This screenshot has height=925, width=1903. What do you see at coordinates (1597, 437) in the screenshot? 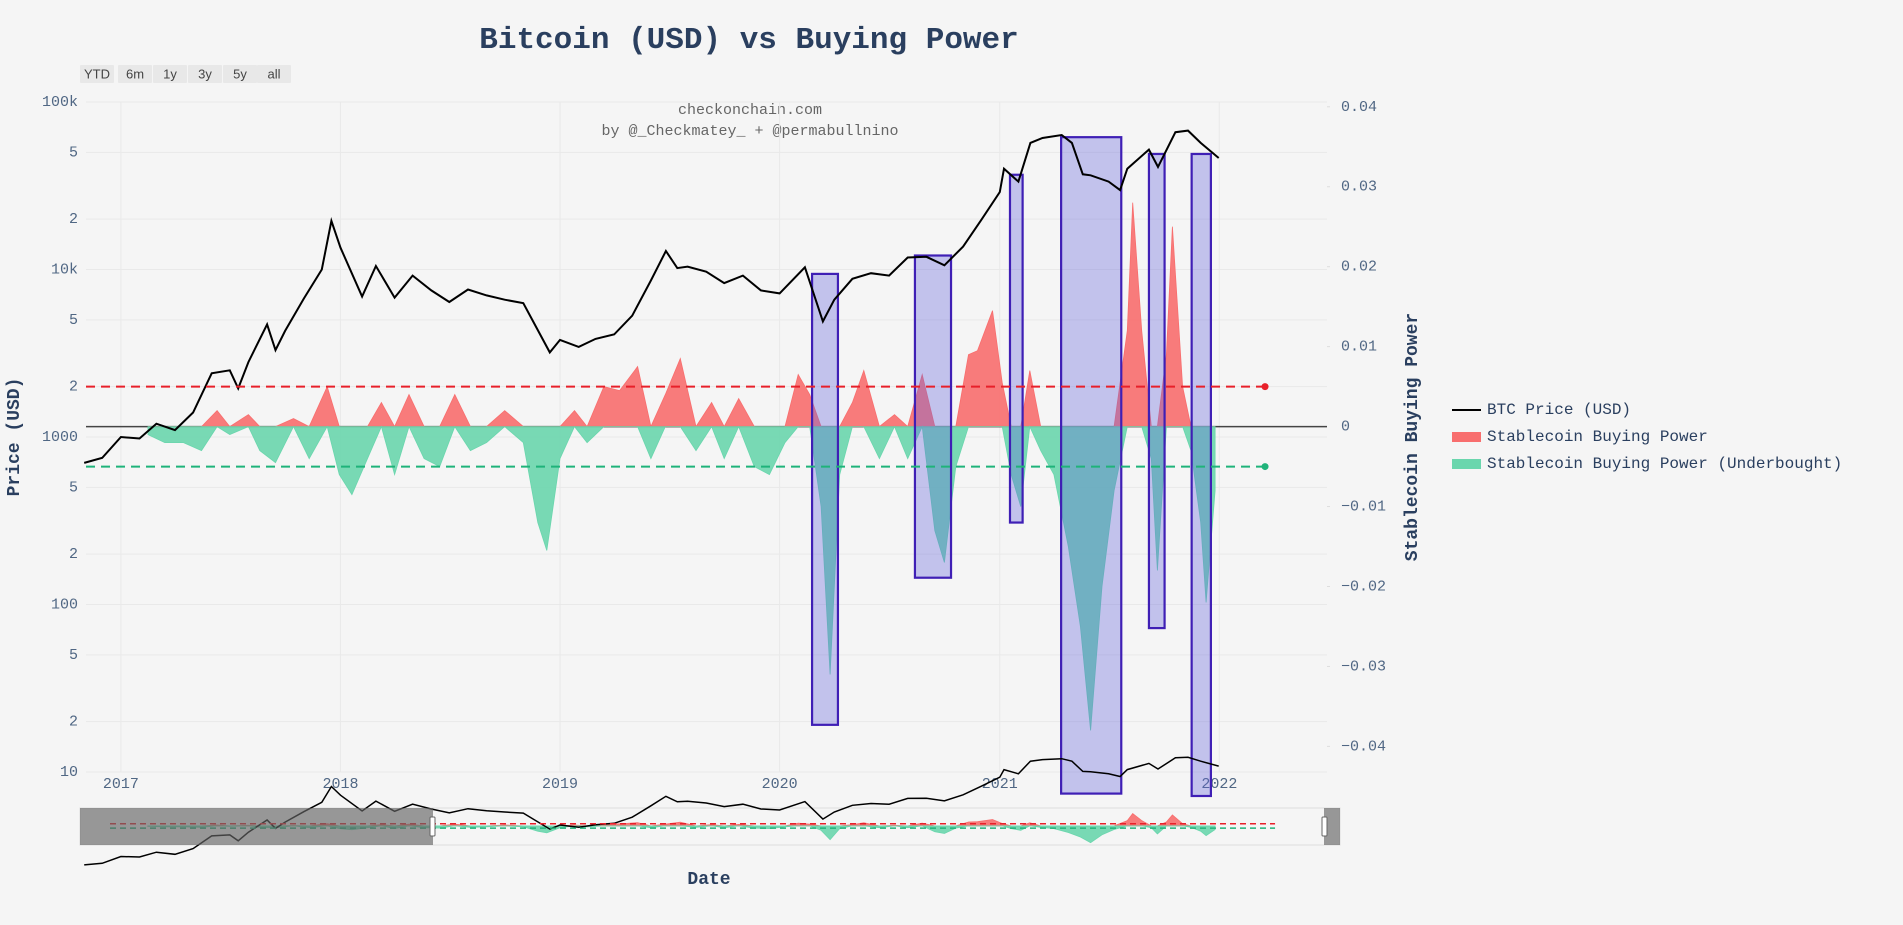
I see `legend-label: Stablecoin Buying Power` at bounding box center [1597, 437].